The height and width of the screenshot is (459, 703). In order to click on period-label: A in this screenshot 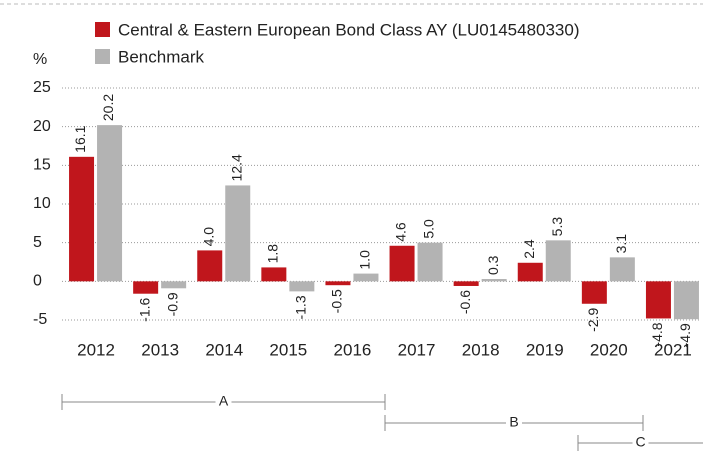, I will do `click(224, 401)`.